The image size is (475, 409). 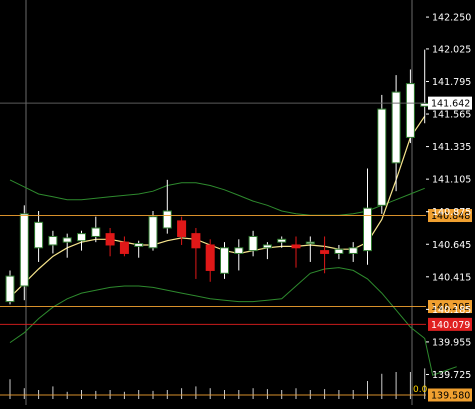 What do you see at coordinates (451, 212) in the screenshot?
I see `axis-tick-label: 140.875` at bounding box center [451, 212].